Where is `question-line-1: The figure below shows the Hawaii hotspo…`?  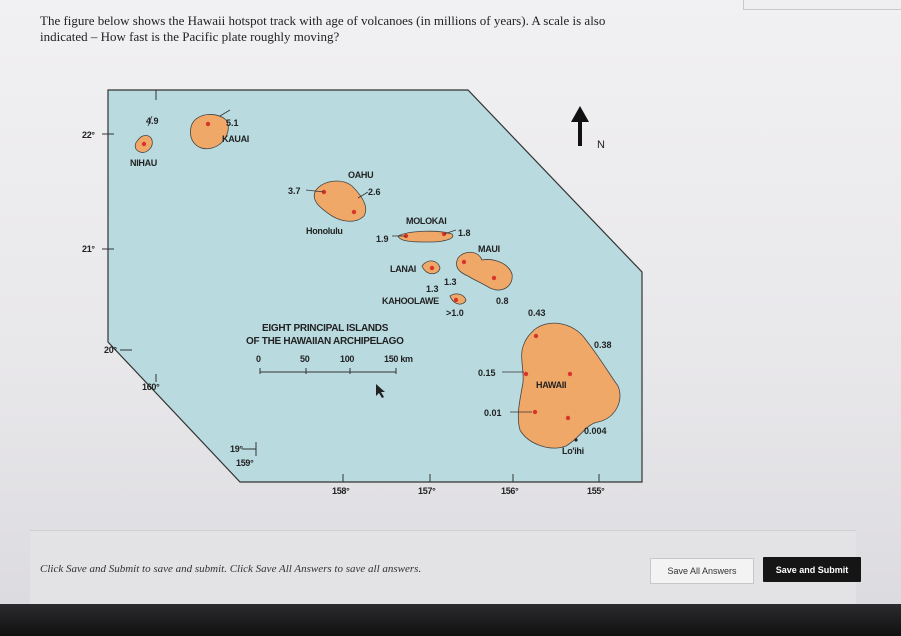 question-line-1: The figure below shows the Hawaii hotspo… is located at coordinates (323, 20).